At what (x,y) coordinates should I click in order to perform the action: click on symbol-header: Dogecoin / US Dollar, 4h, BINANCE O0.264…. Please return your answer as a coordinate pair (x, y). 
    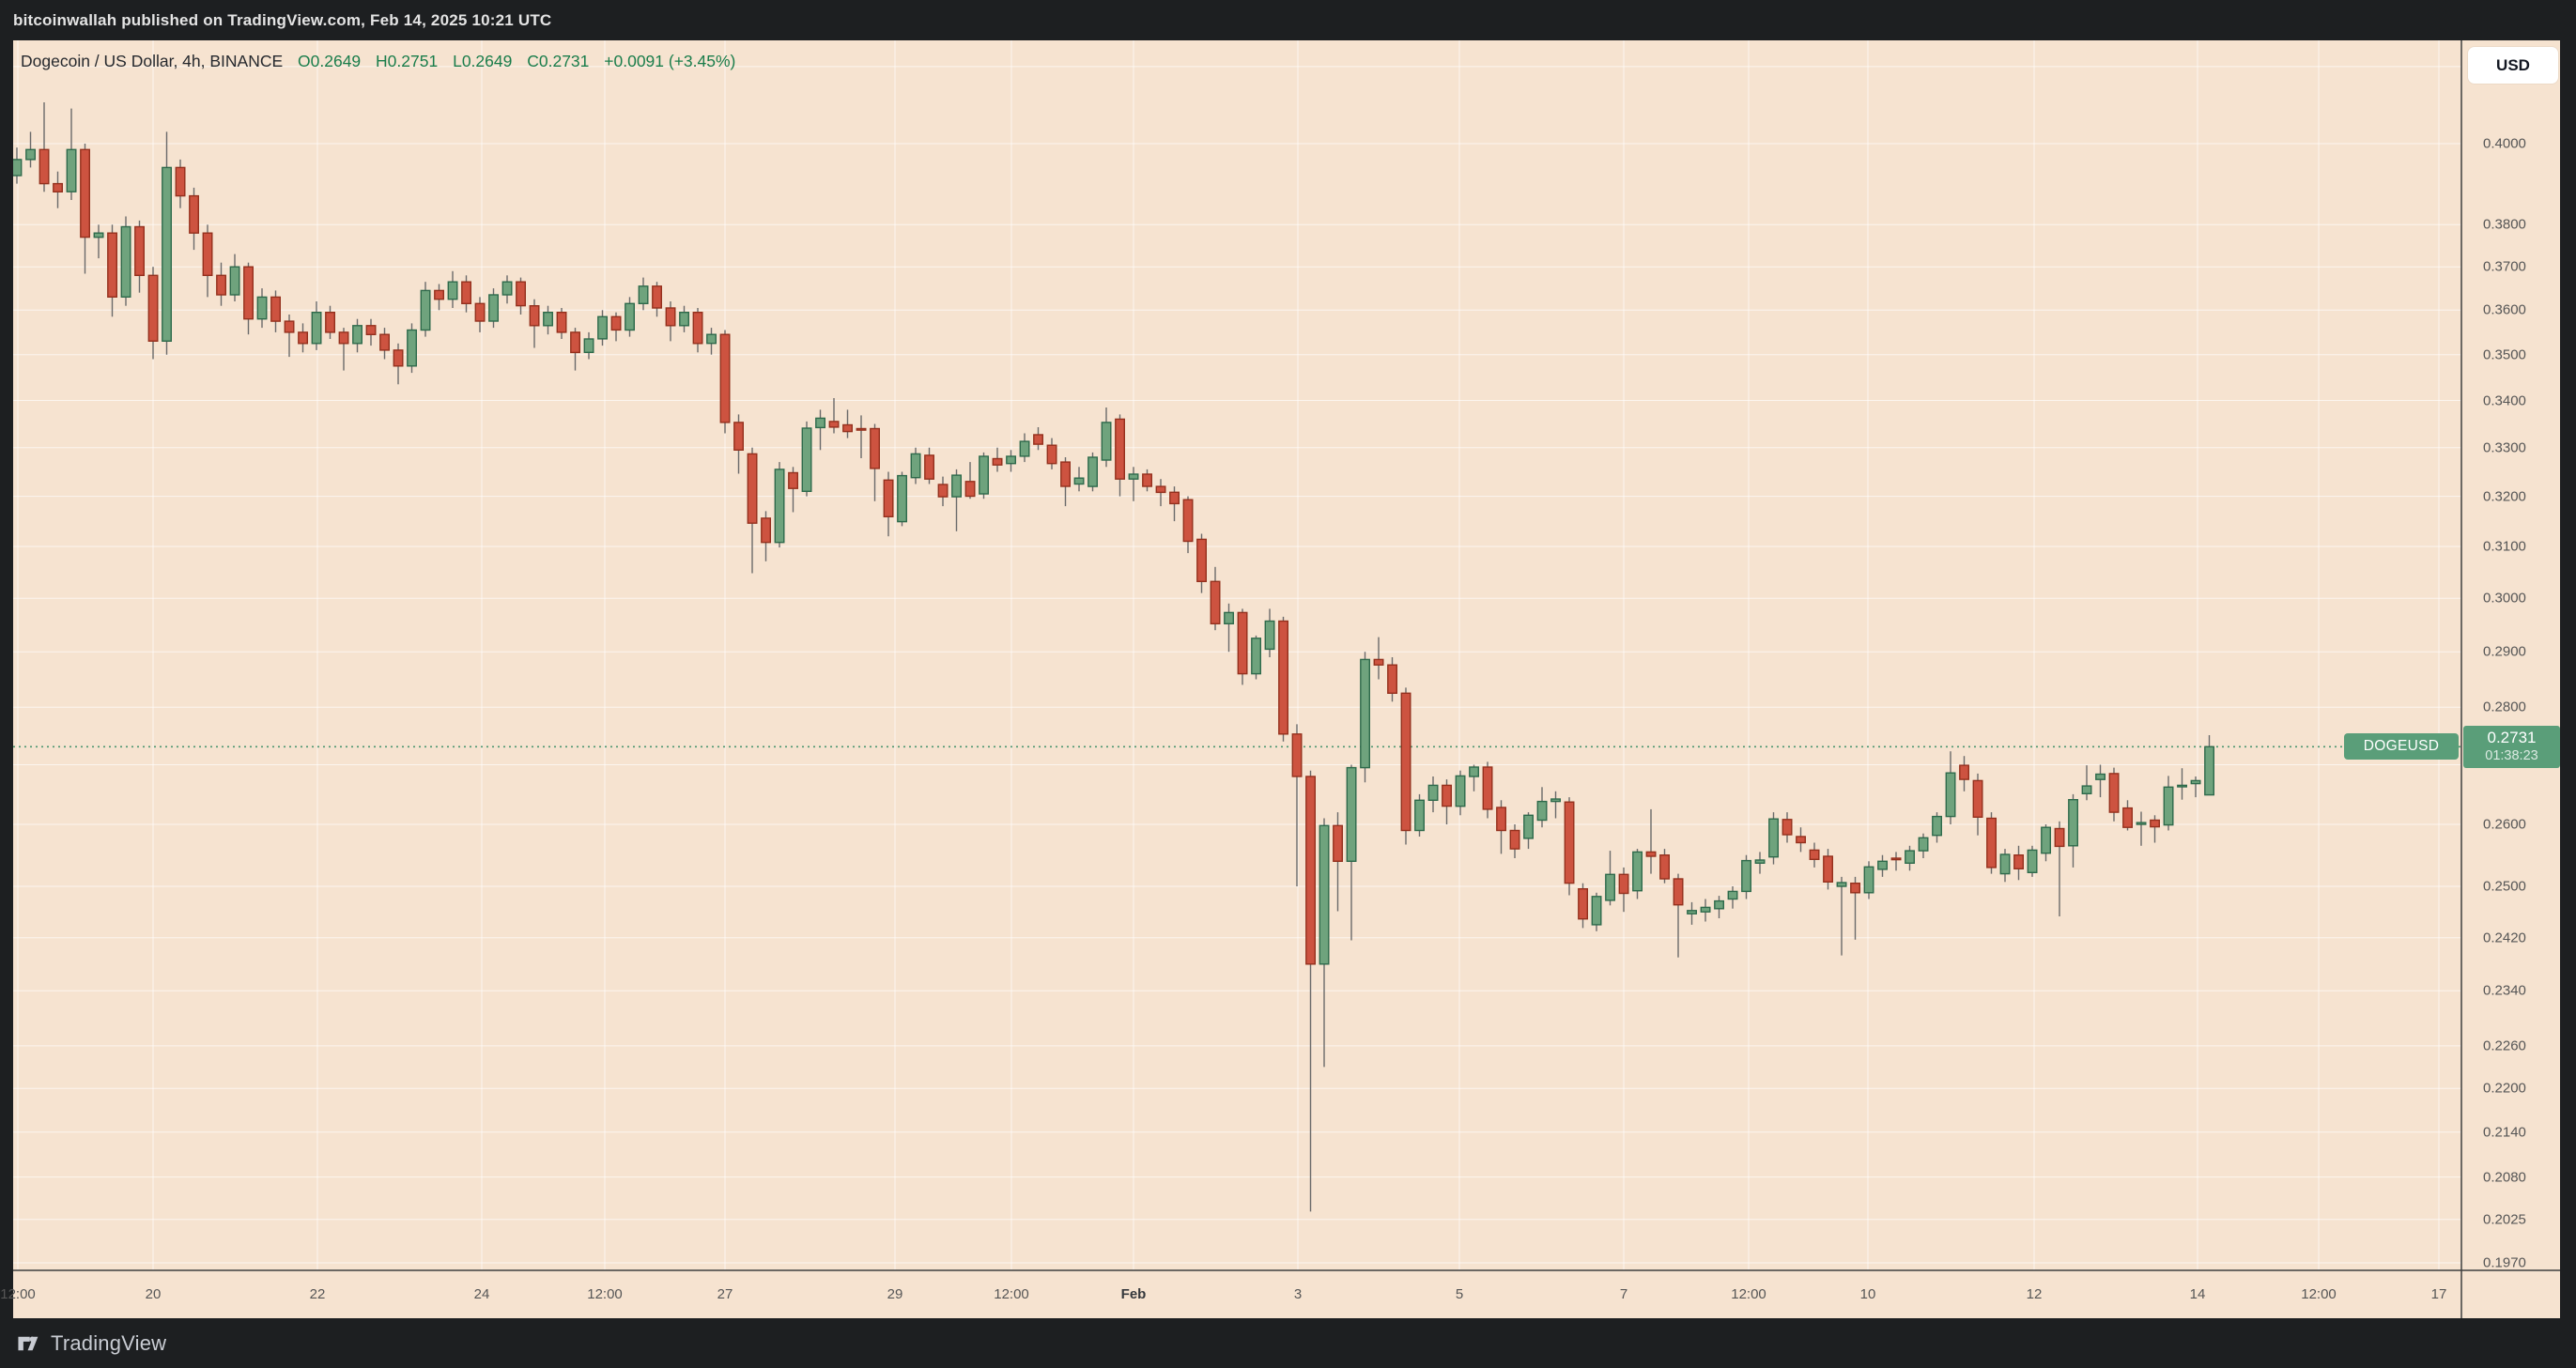
    Looking at the image, I should click on (378, 61).